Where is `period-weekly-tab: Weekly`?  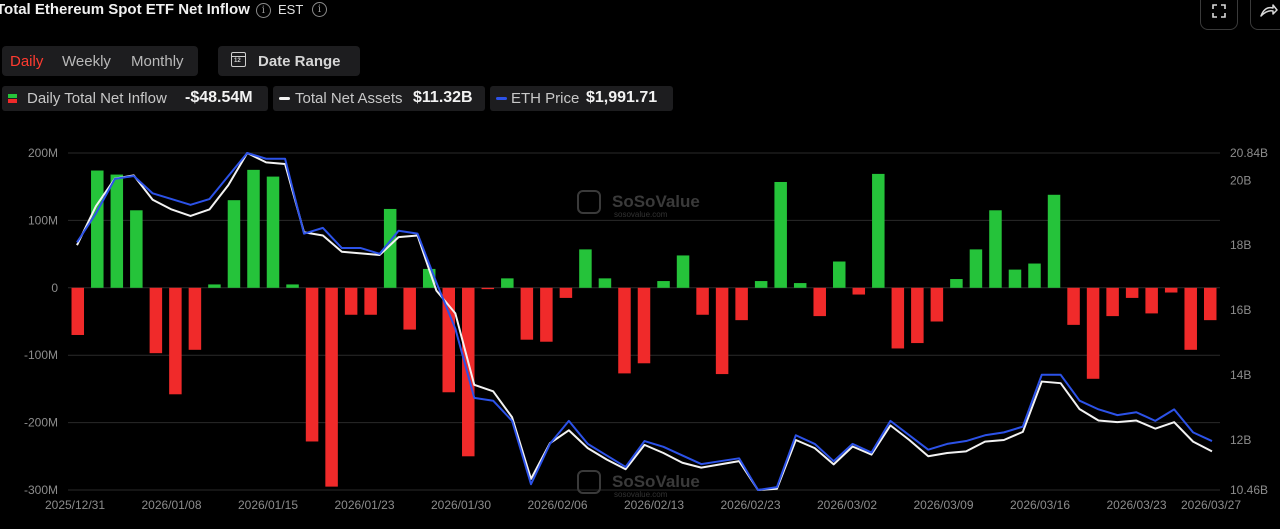 period-weekly-tab: Weekly is located at coordinates (86, 61).